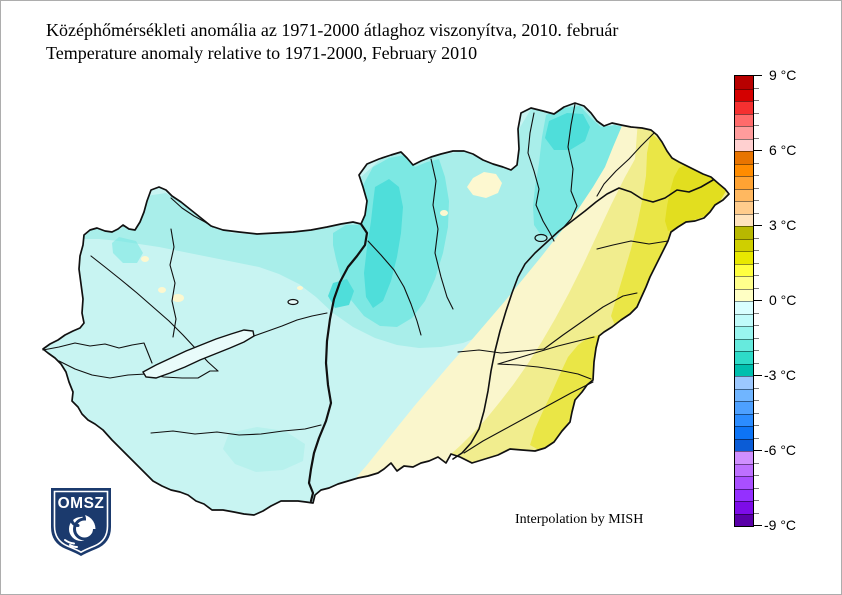 The height and width of the screenshot is (595, 842). Describe the element at coordinates (567, 131) in the screenshot. I see `anomaly-region-cyan-deep-northeast` at that location.